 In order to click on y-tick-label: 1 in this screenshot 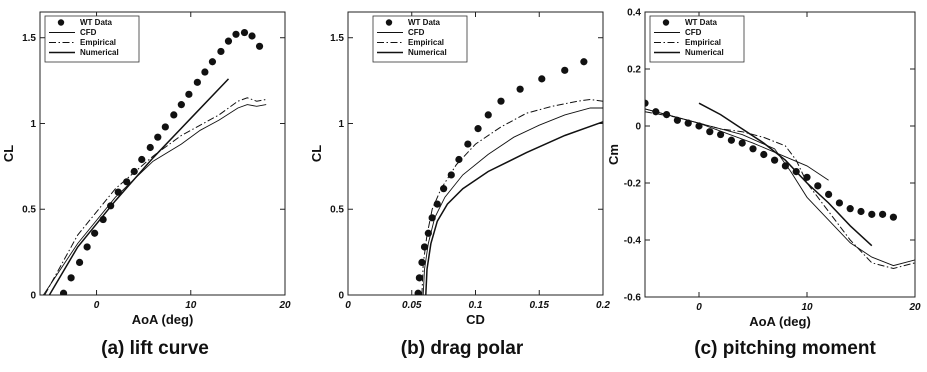, I will do `click(341, 124)`.